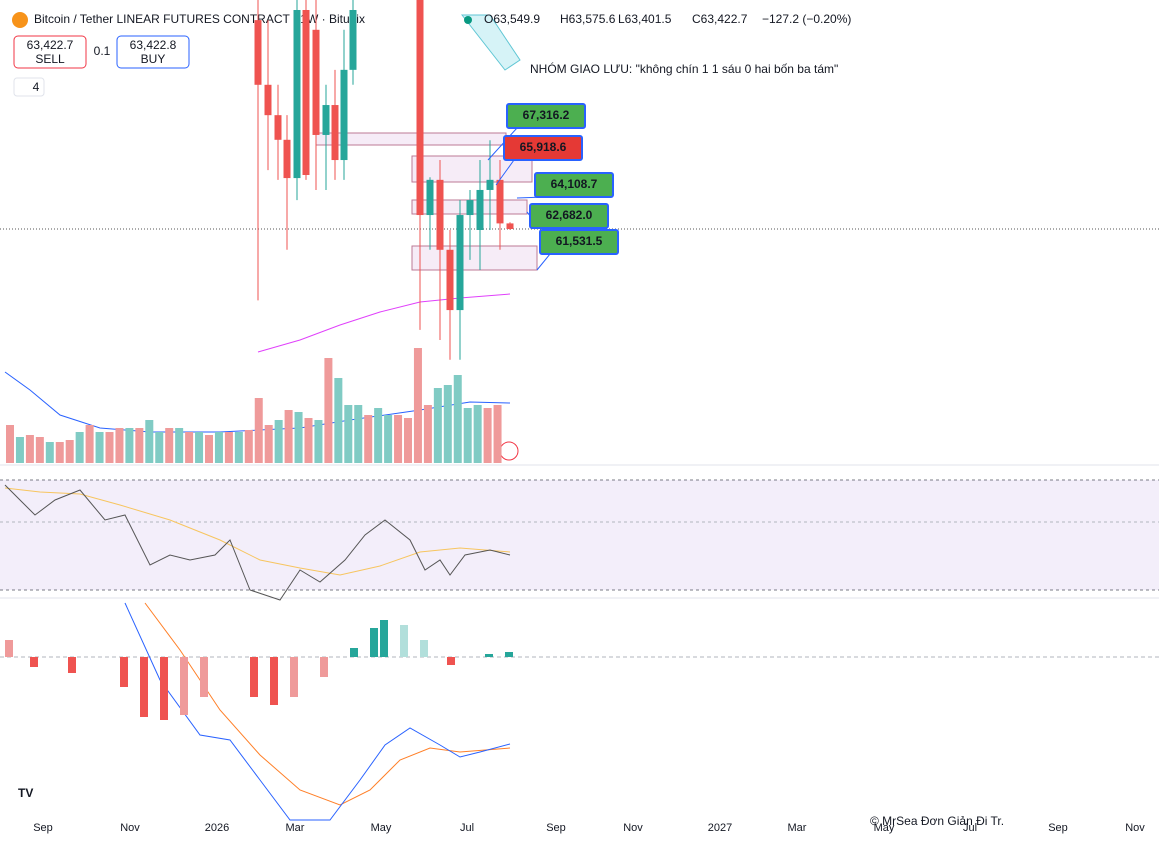 The width and height of the screenshot is (1159, 845). Describe the element at coordinates (512, 19) in the screenshot. I see `ohlc-value: O63,549.9` at that location.